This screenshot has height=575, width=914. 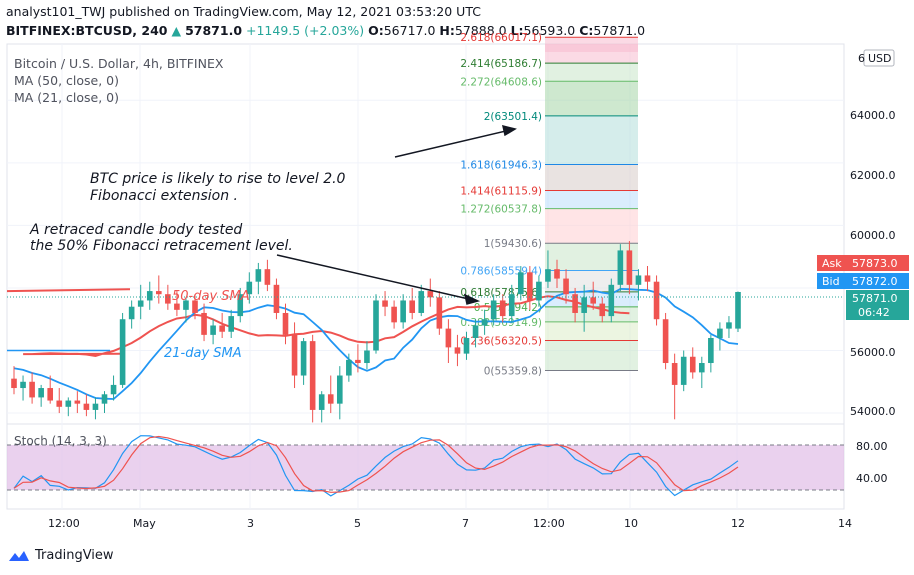 I want to click on ask-badge, so click(x=863, y=263).